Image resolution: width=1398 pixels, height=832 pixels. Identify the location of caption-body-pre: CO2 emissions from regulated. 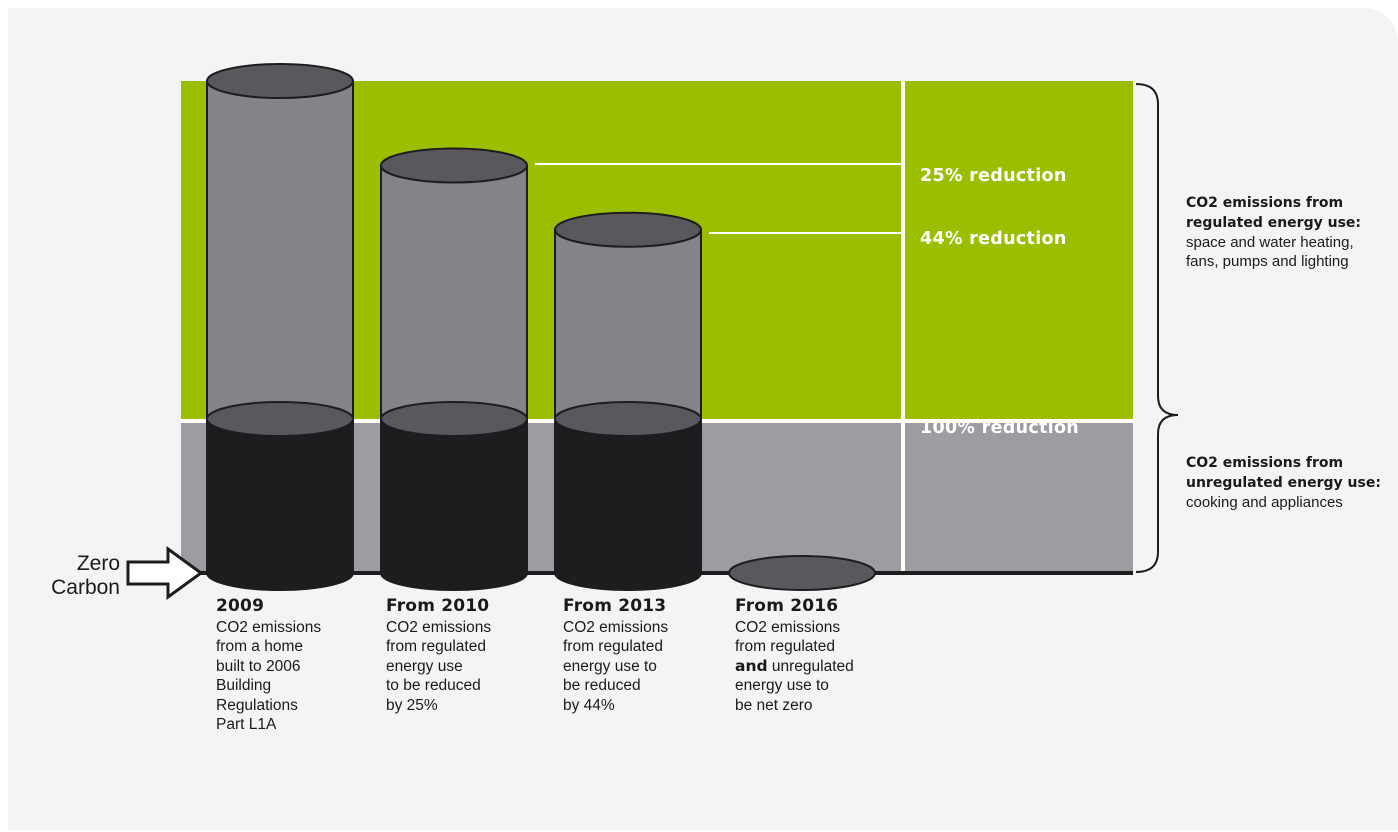
(788, 637).